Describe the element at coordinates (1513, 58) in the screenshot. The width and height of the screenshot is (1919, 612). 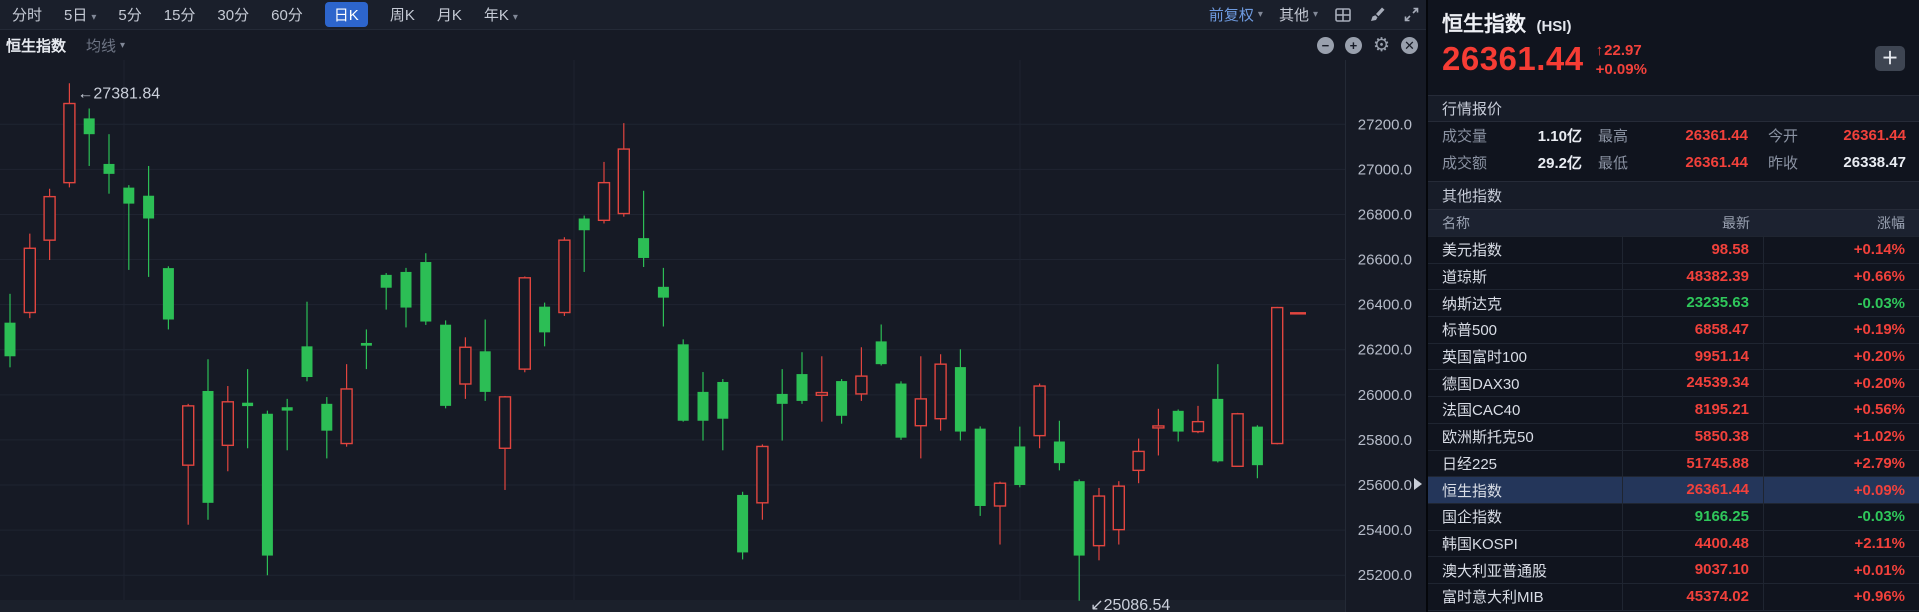
I see `last-price: 26361.44` at that location.